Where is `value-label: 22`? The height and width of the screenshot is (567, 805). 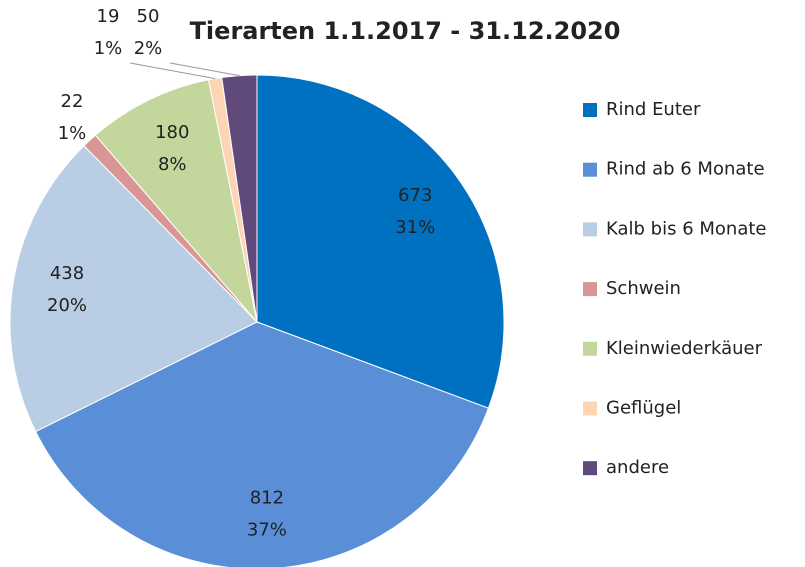 value-label: 22 is located at coordinates (72, 101).